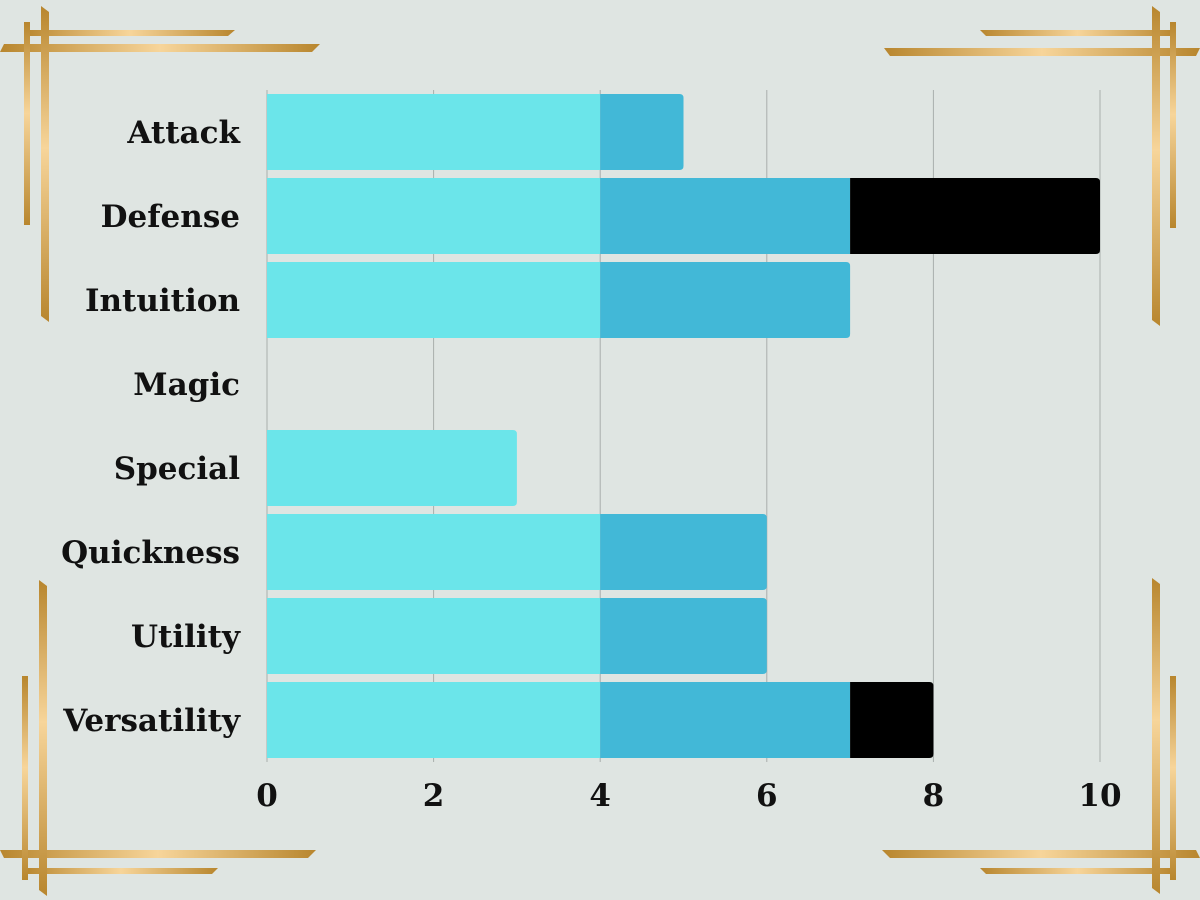 Image resolution: width=1200 pixels, height=900 pixels. I want to click on x-tick-label-6: 6, so click(767, 796).